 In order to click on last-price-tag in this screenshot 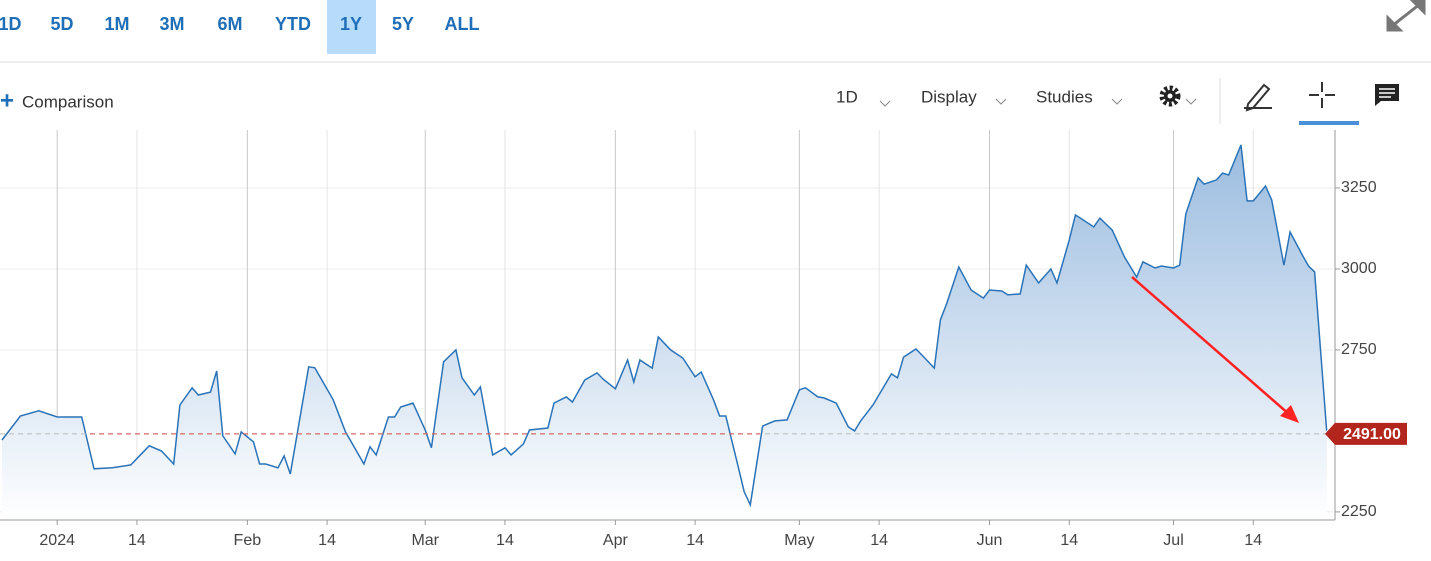, I will do `click(1366, 433)`.